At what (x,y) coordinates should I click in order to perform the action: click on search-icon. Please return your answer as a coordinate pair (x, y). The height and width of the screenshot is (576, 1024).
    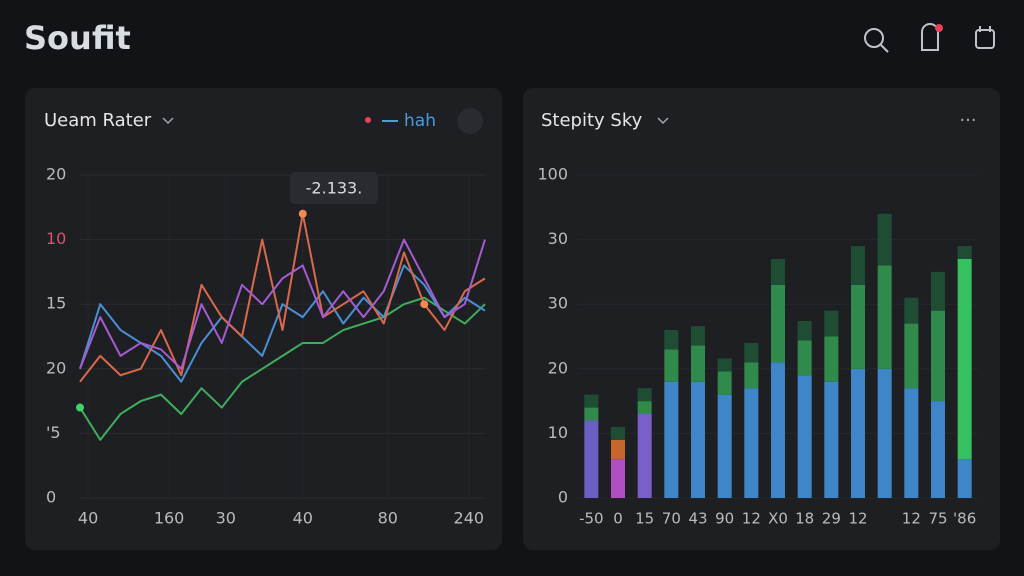
    Looking at the image, I should click on (876, 40).